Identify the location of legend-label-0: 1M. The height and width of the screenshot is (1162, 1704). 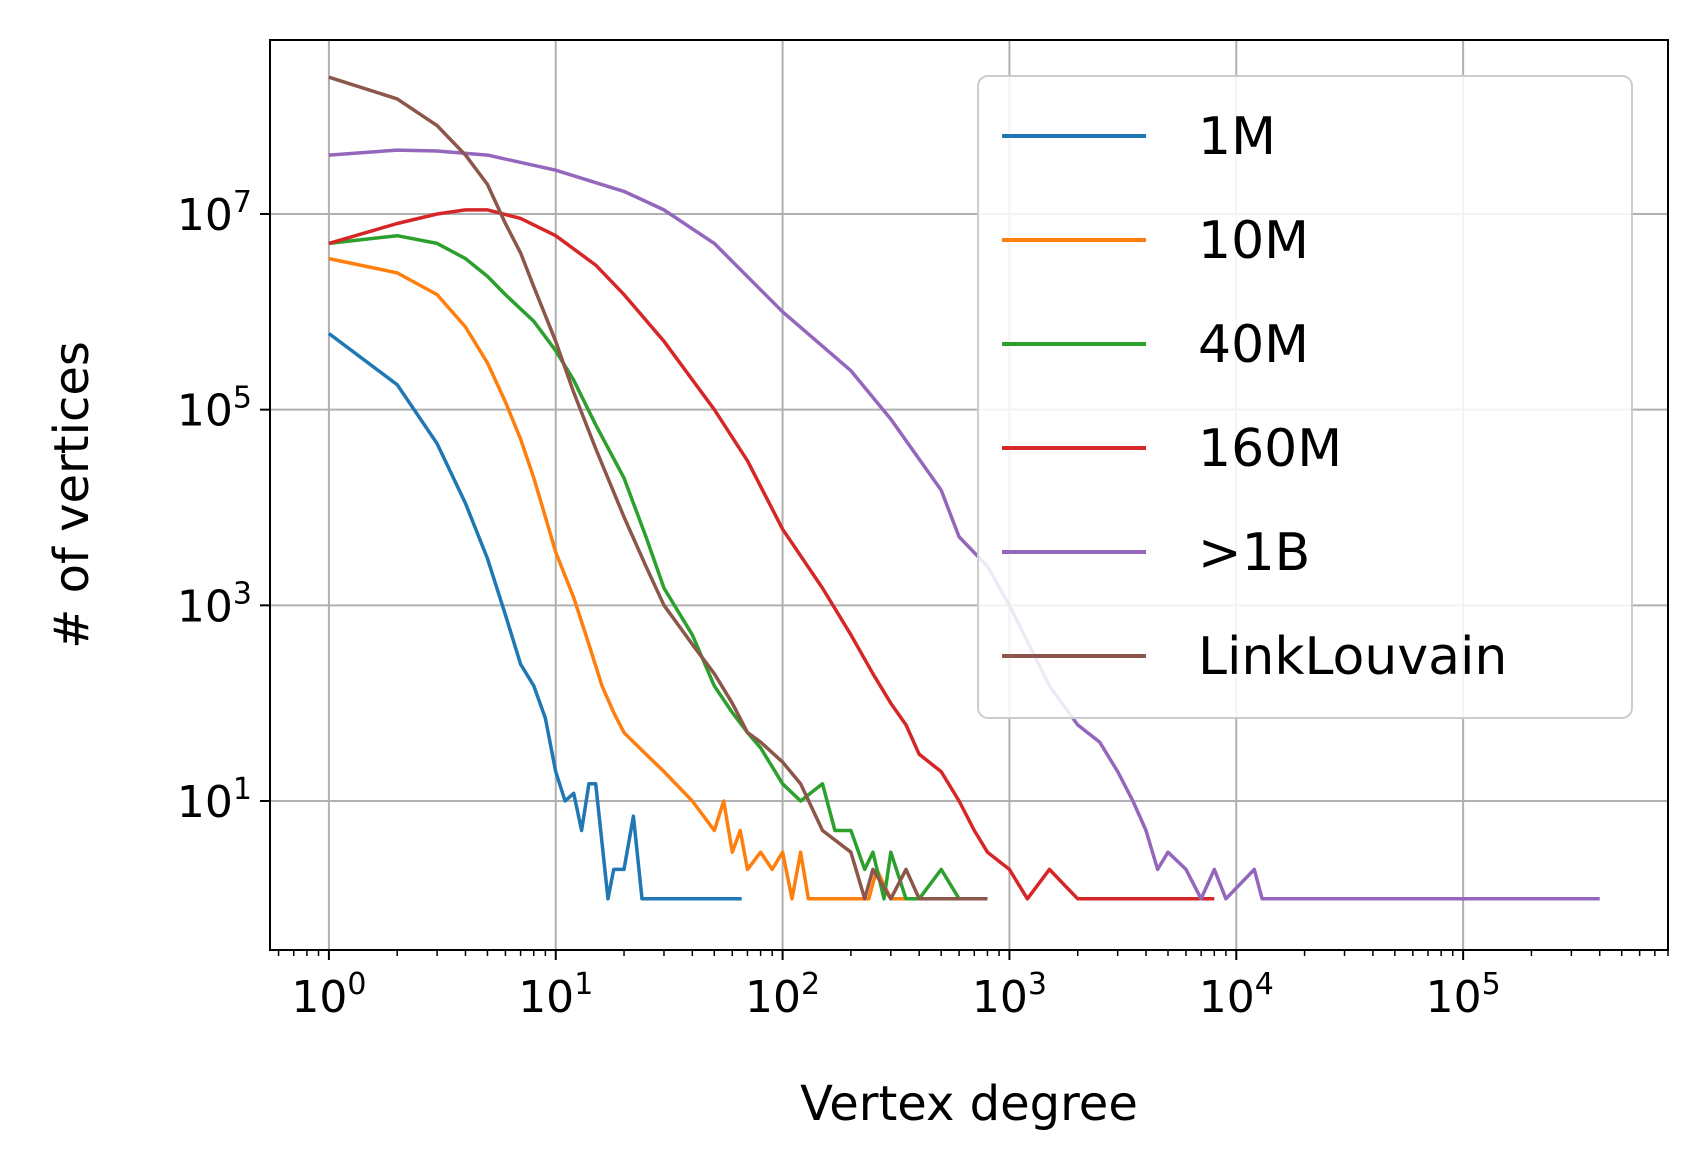
(1237, 137).